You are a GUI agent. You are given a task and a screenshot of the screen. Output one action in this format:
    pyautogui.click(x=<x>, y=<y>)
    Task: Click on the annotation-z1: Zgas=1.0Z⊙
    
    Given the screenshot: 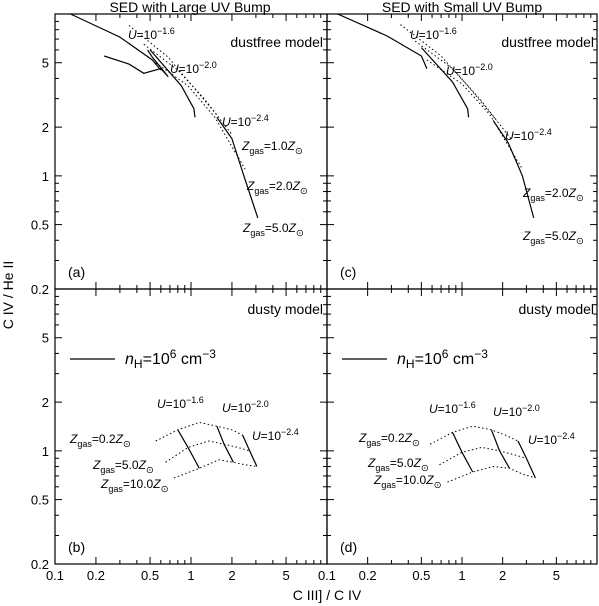 What is the action you would take?
    pyautogui.click(x=272, y=148)
    